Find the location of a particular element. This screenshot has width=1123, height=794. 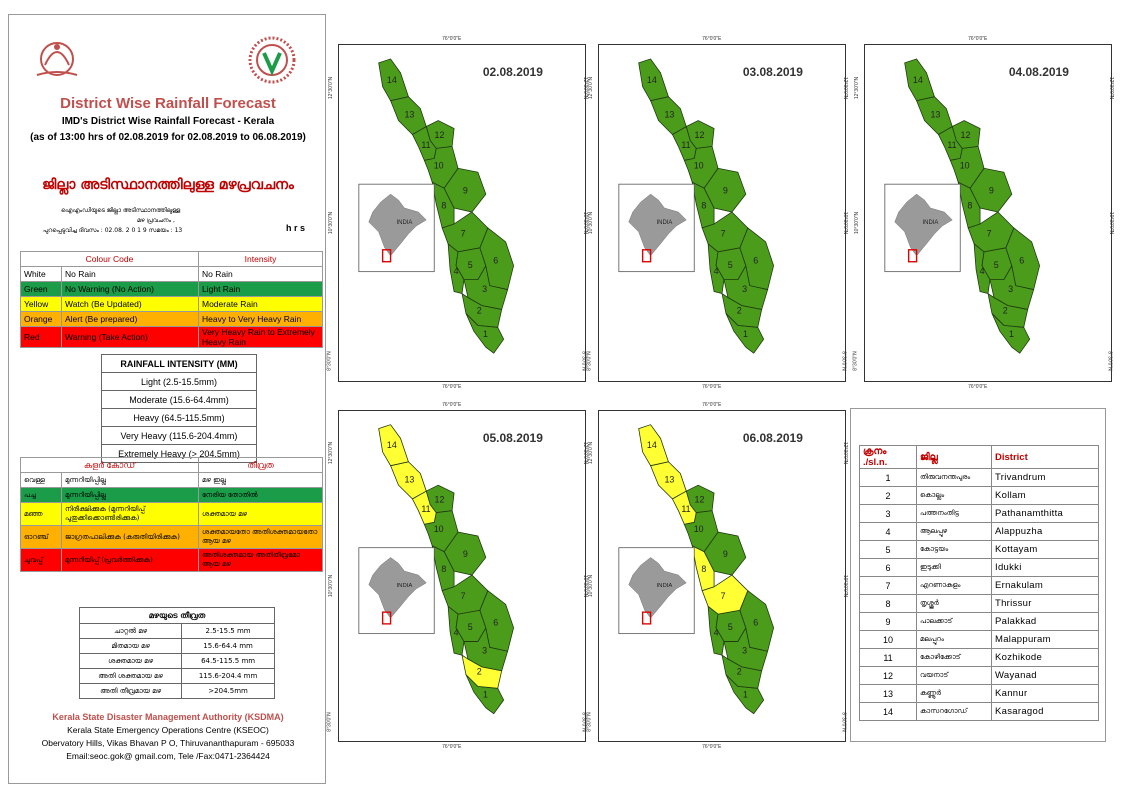

forecast-map: 1 2 3 4 5 6 7 8 9 10 11 12 13 14 INDIA 03.08.2019 is located at coordinates (722, 213).